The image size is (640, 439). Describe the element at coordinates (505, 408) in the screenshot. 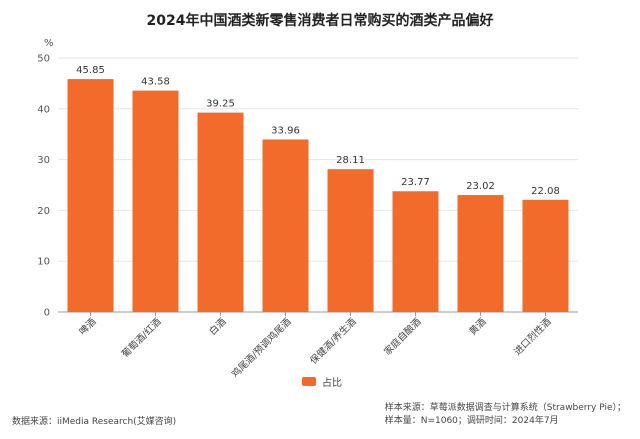

I see `sample-source: 样本来源：草莓派数据调查与计算系统（Strawberry Pie）；` at that location.